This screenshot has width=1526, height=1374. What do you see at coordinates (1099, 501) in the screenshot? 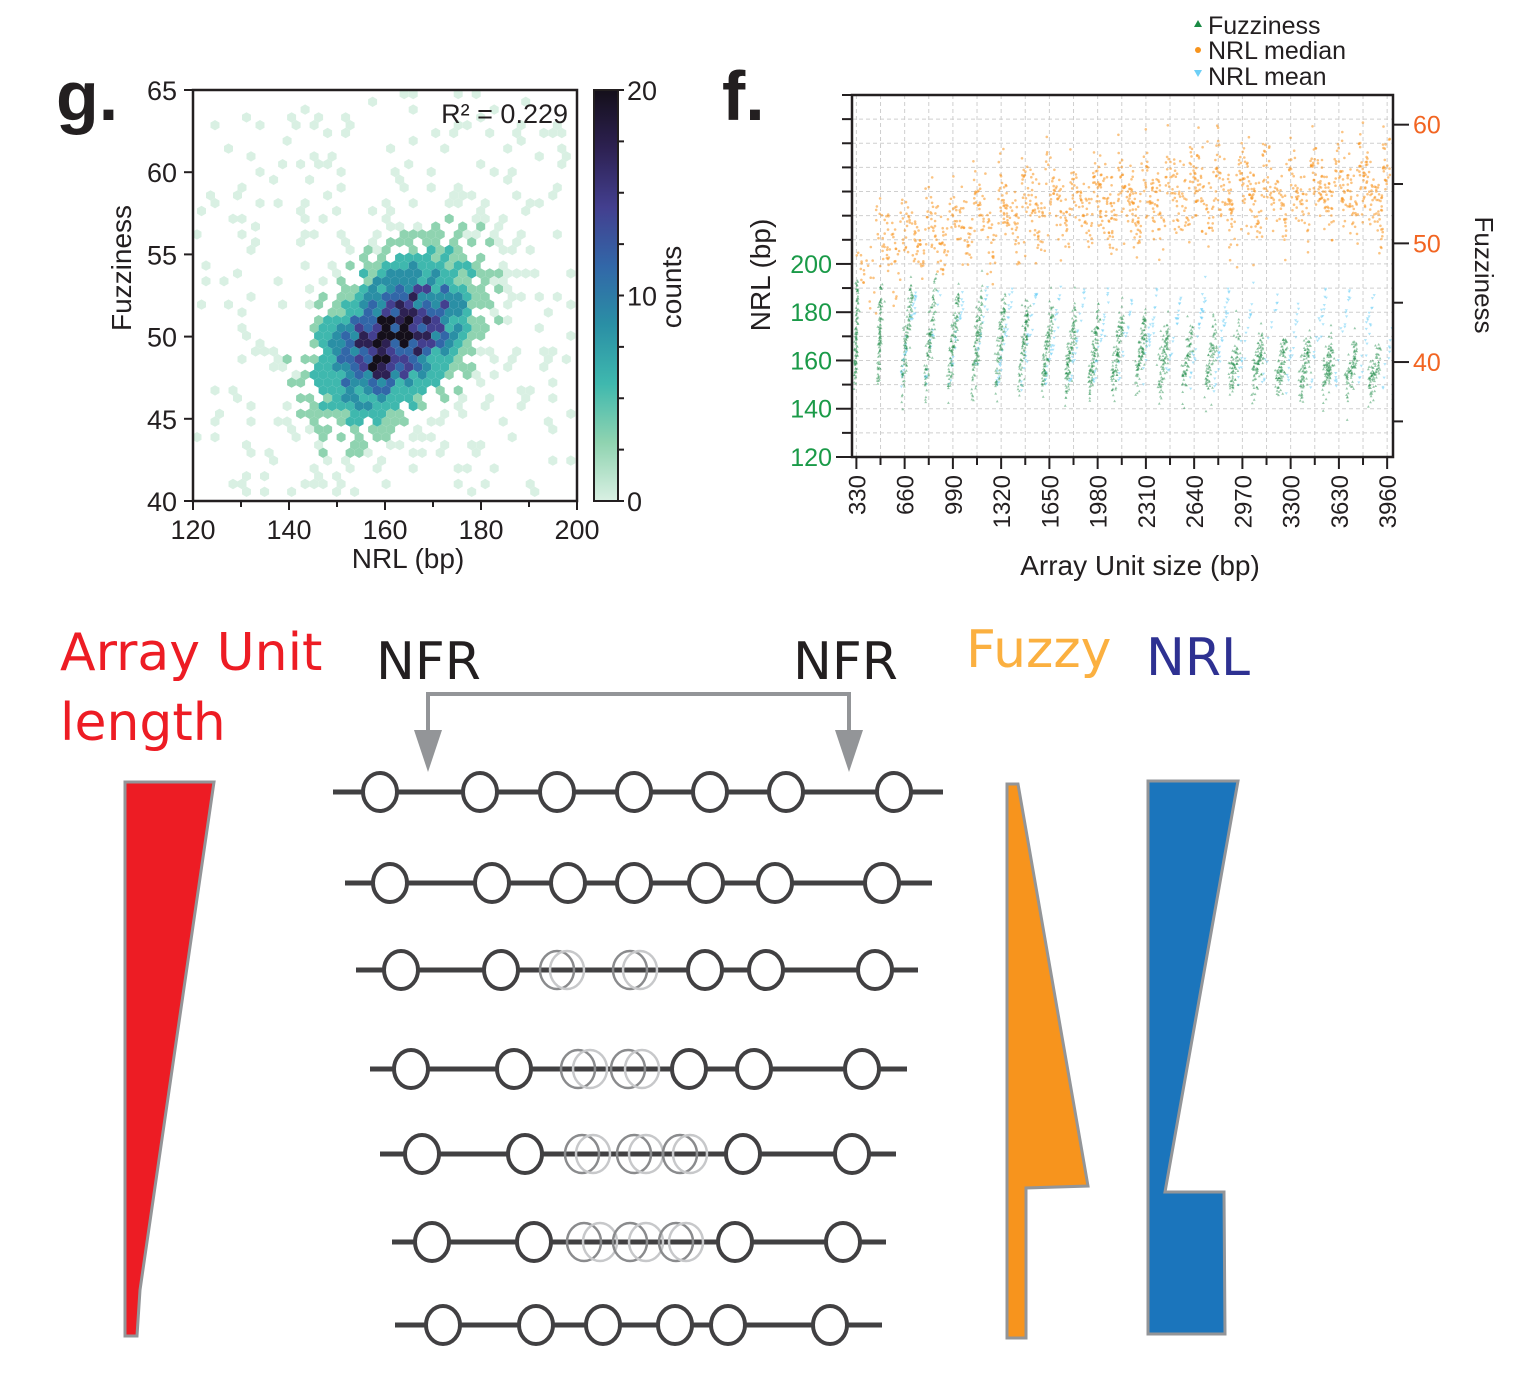
I see `scatter-x-tick-label: 1980` at bounding box center [1099, 501].